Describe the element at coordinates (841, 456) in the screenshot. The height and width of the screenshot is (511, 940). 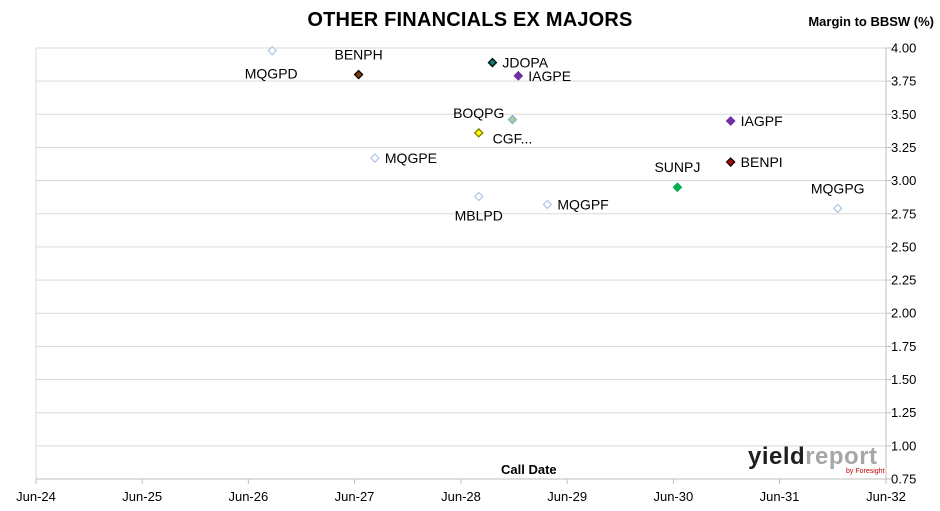
I see `logo-text-report: report` at that location.